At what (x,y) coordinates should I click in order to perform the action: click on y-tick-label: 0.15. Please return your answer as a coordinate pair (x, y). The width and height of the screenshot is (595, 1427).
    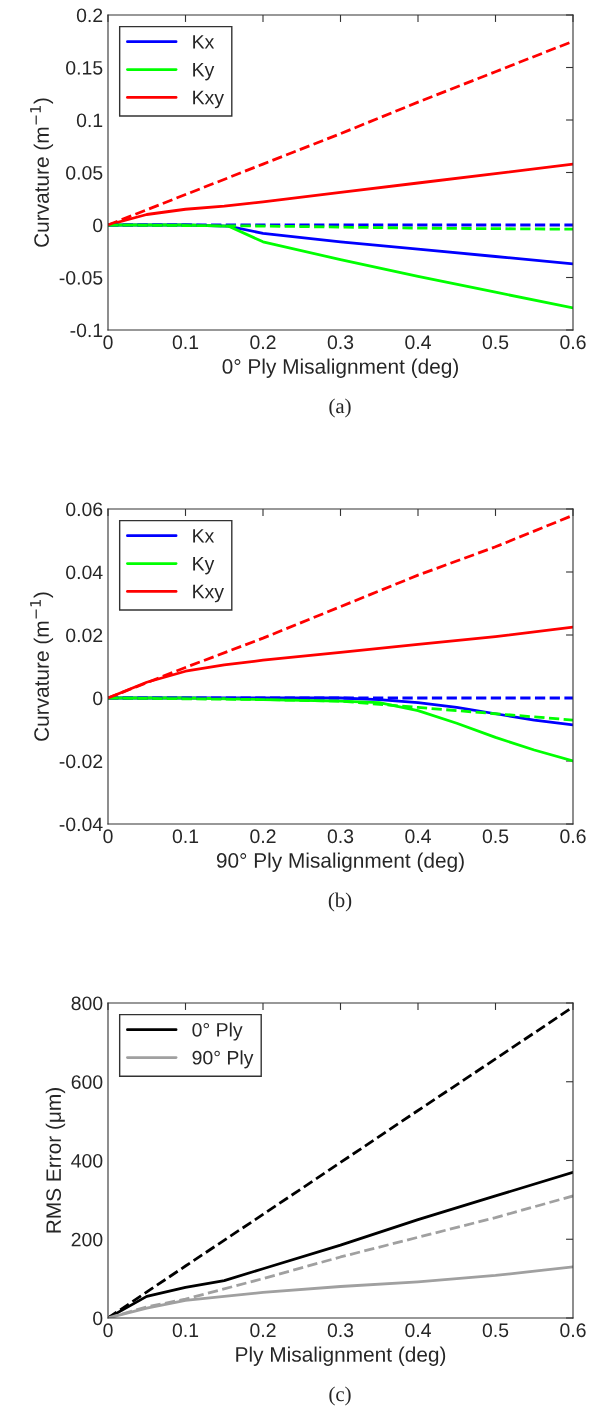
    Looking at the image, I should click on (84, 67).